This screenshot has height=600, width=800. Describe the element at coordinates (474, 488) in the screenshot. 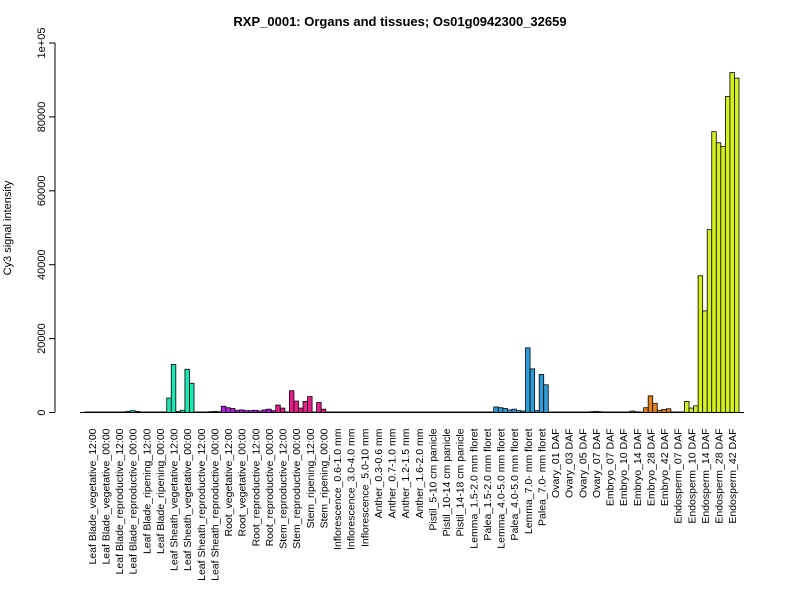

I see `x-tick-label: Lemma_1.5-2.0 mm floret` at that location.